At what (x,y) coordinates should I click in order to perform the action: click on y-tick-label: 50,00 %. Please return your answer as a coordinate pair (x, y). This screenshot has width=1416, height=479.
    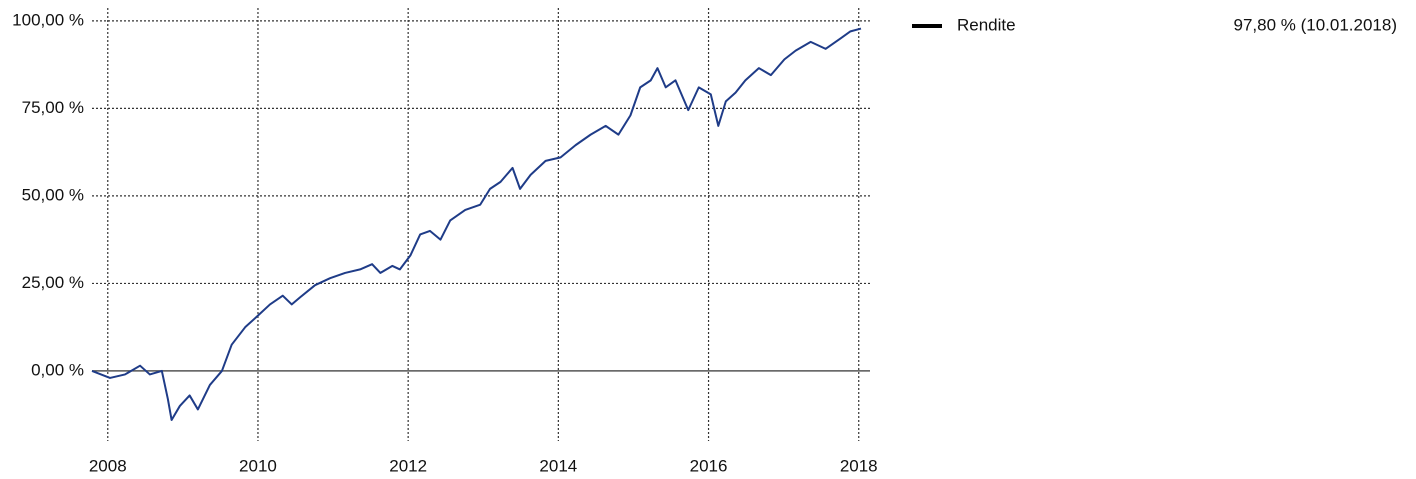
    Looking at the image, I should click on (53, 194).